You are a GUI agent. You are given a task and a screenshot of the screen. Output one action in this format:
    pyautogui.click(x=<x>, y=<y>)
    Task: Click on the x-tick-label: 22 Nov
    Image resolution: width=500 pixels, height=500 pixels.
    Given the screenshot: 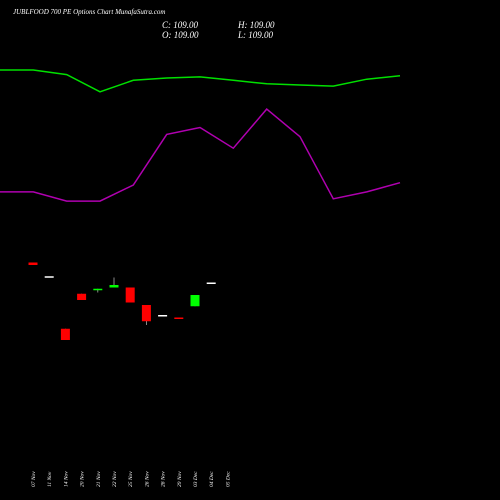 What is the action you would take?
    pyautogui.click(x=115, y=479)
    